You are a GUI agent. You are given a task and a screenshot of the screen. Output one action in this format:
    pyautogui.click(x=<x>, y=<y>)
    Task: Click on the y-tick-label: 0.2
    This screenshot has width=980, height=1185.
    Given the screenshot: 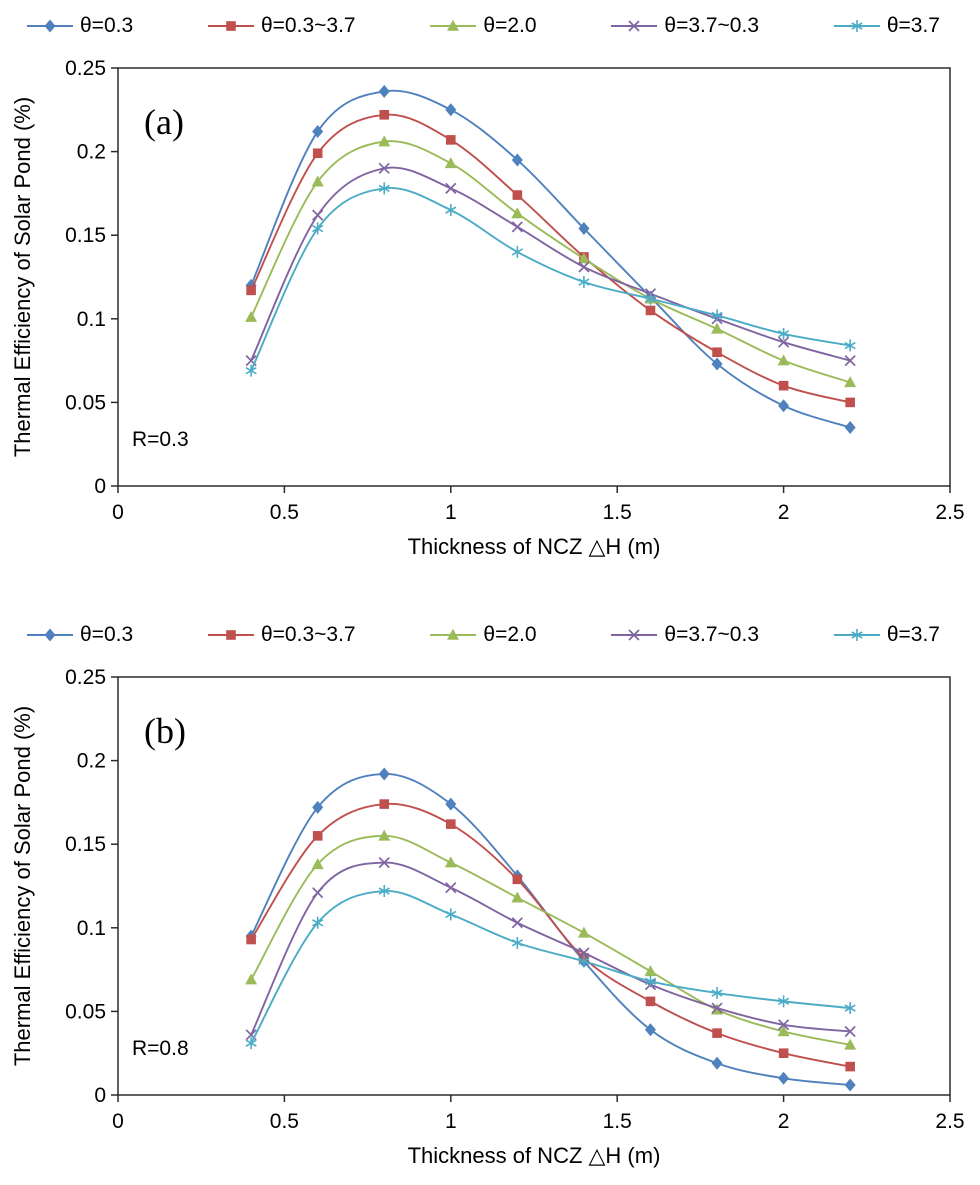 What is the action you would take?
    pyautogui.click(x=91, y=152)
    